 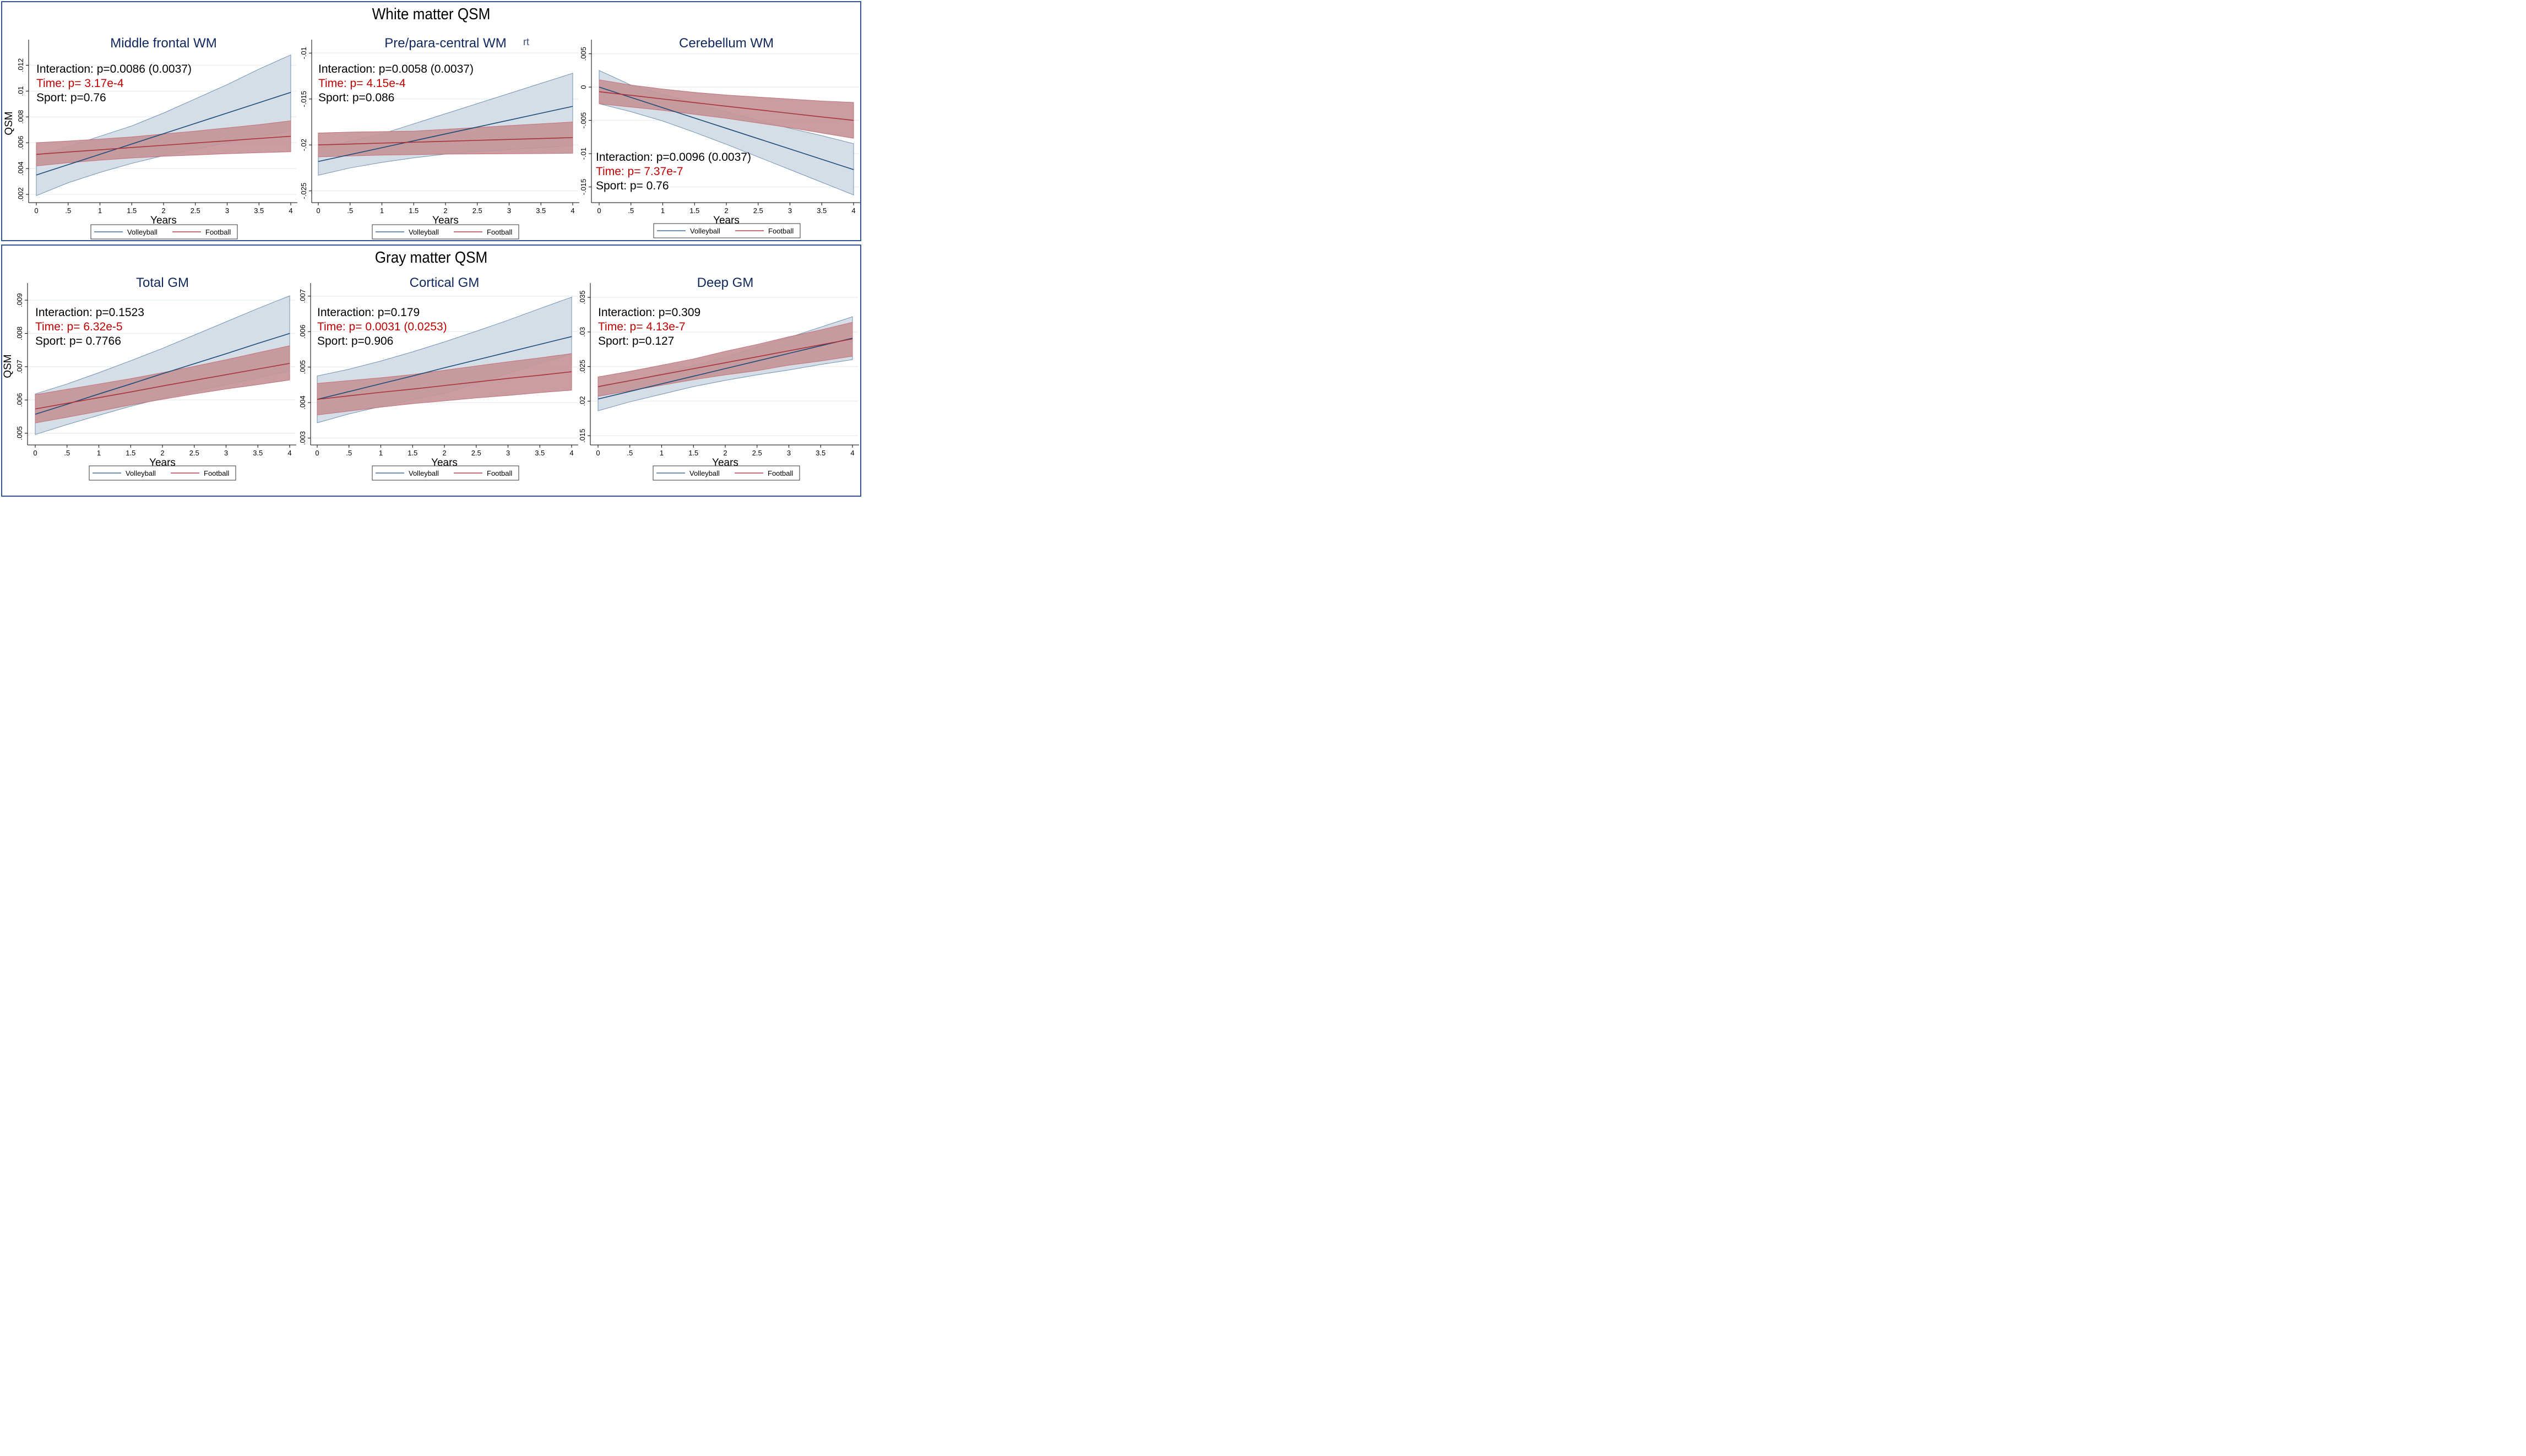 What do you see at coordinates (89, 312) in the screenshot?
I see `stat-annotation: Interaction: p=0.1523` at bounding box center [89, 312].